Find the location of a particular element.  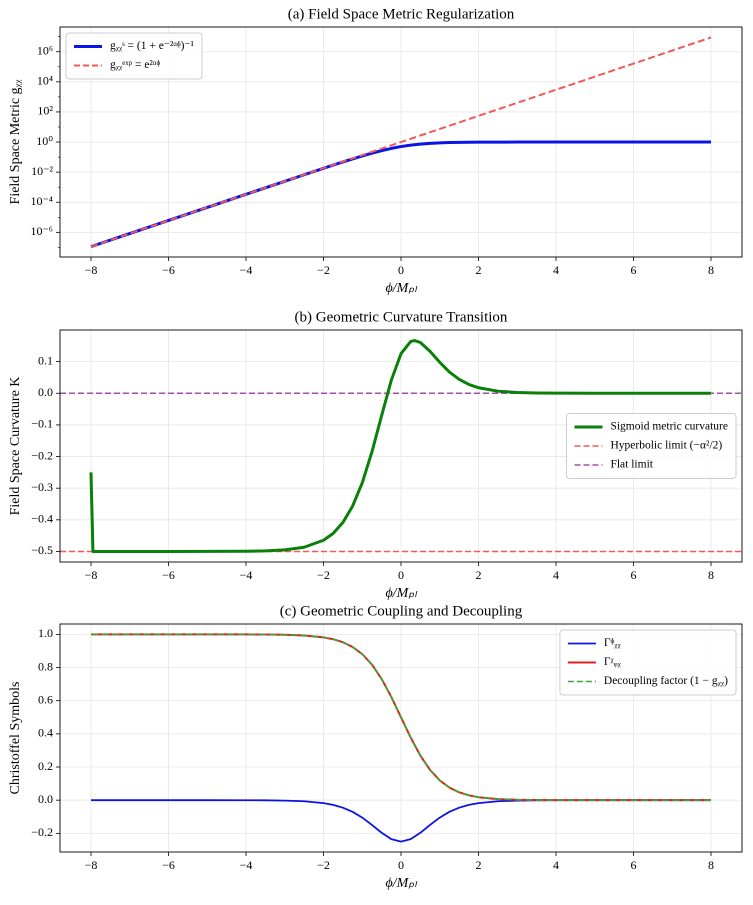

y-axis-label: Field Space Metric gᵪᵪ is located at coordinates (15, 141).